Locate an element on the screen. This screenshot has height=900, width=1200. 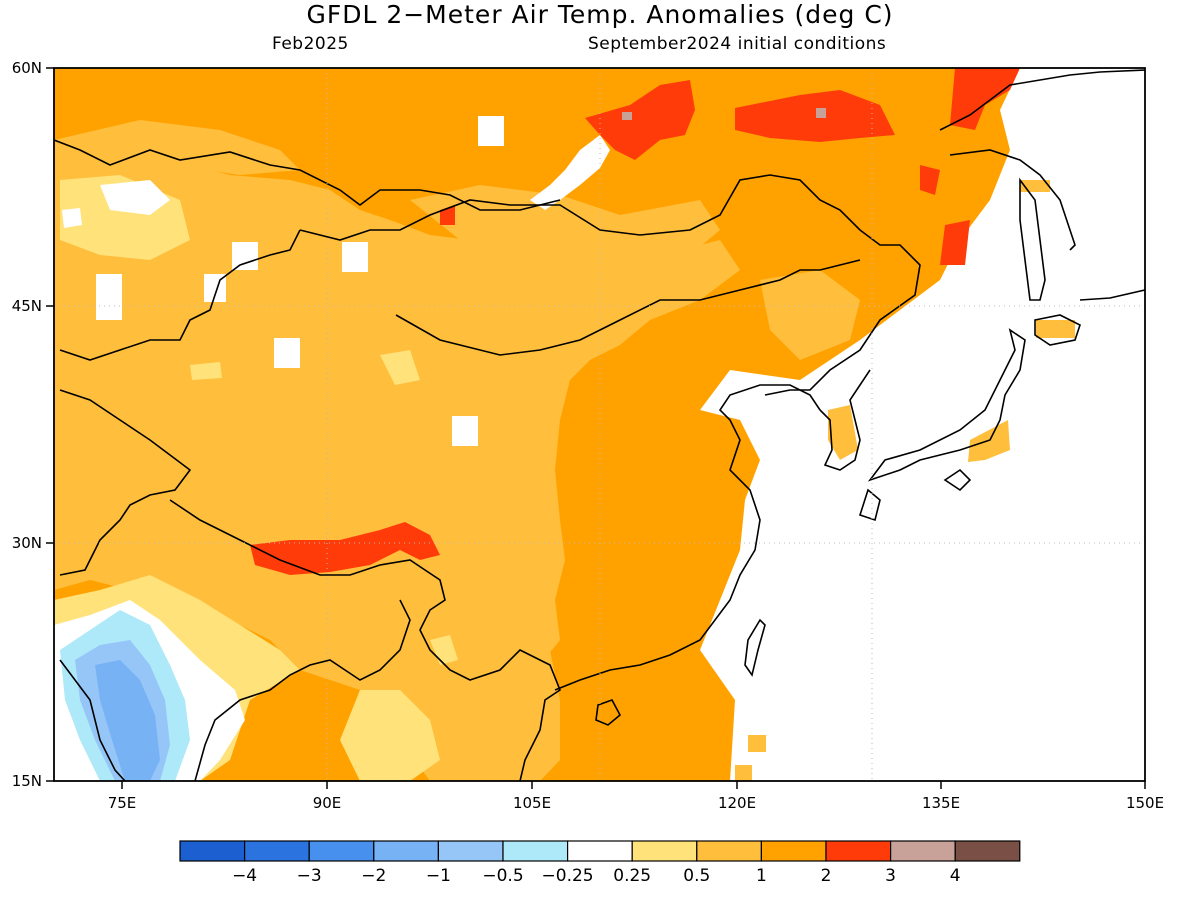
anomaly-region-india-colder is located at coordinates (127, 720).